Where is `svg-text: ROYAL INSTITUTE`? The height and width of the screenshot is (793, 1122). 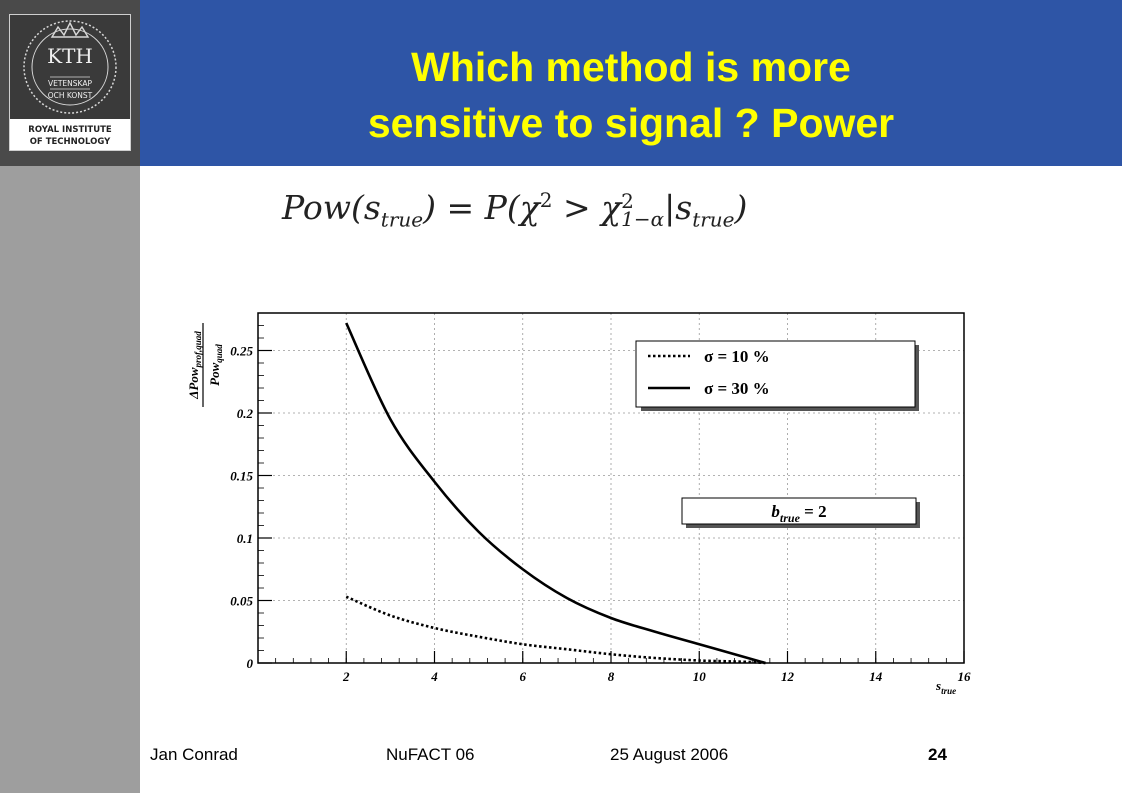 svg-text: ROYAL INSTITUTE is located at coordinates (70, 130).